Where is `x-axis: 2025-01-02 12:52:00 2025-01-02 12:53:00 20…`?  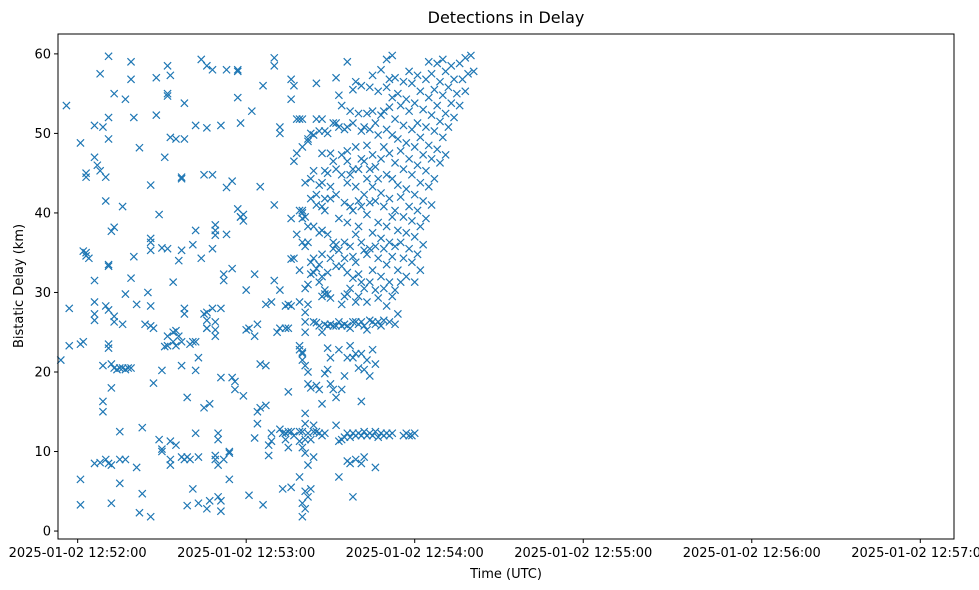
x-axis: 2025-01-02 12:52:00 2025-01-02 12:53:00 20… is located at coordinates (494, 550).